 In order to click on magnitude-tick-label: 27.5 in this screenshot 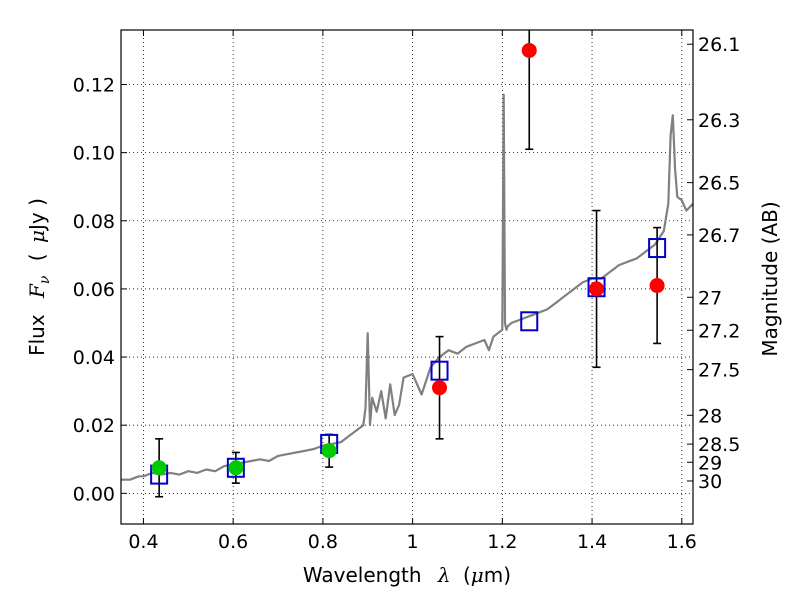, I will do `click(719, 371)`.